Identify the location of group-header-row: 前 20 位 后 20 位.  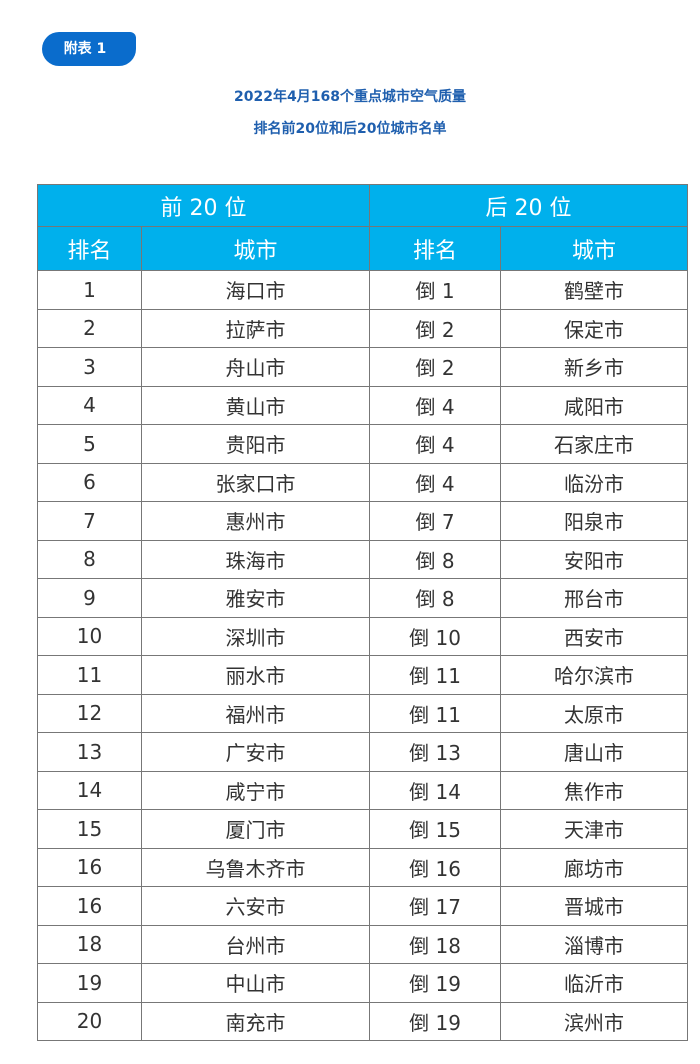
(362, 205).